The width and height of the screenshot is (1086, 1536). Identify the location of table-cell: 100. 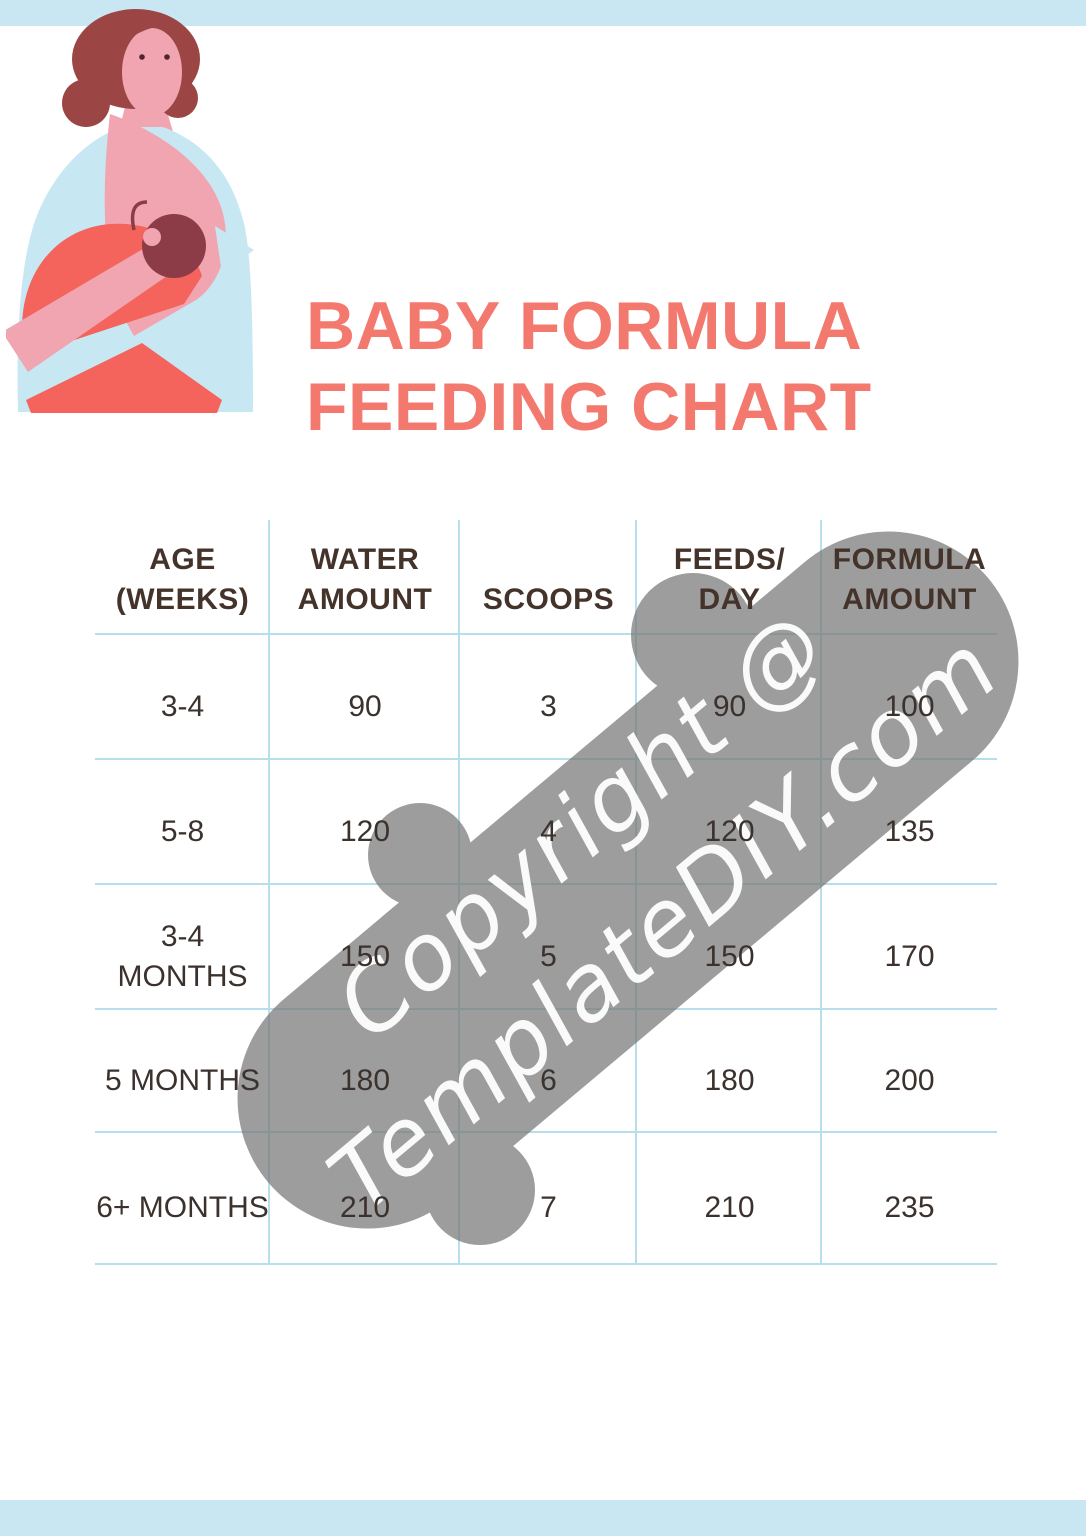
(909, 706).